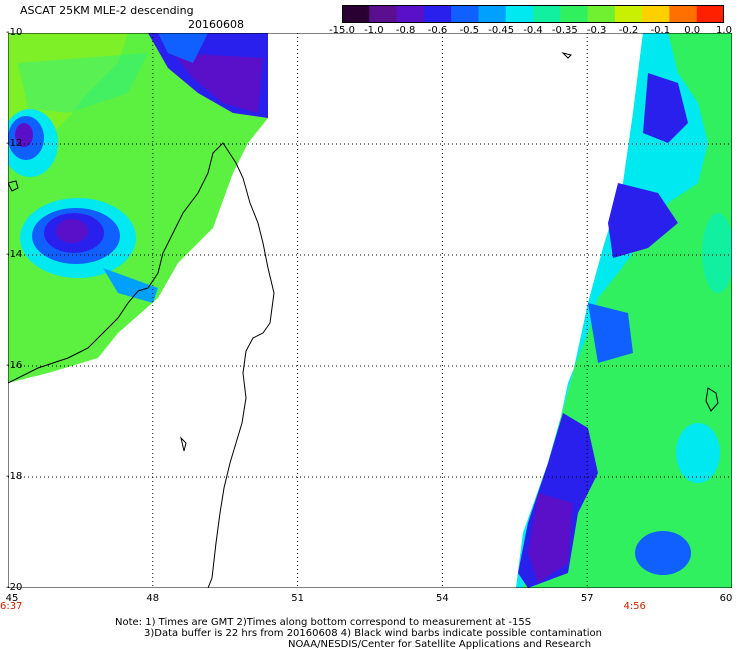 This screenshot has width=740, height=650. What do you see at coordinates (692, 30) in the screenshot?
I see `colorbar-tick: 0.0` at bounding box center [692, 30].